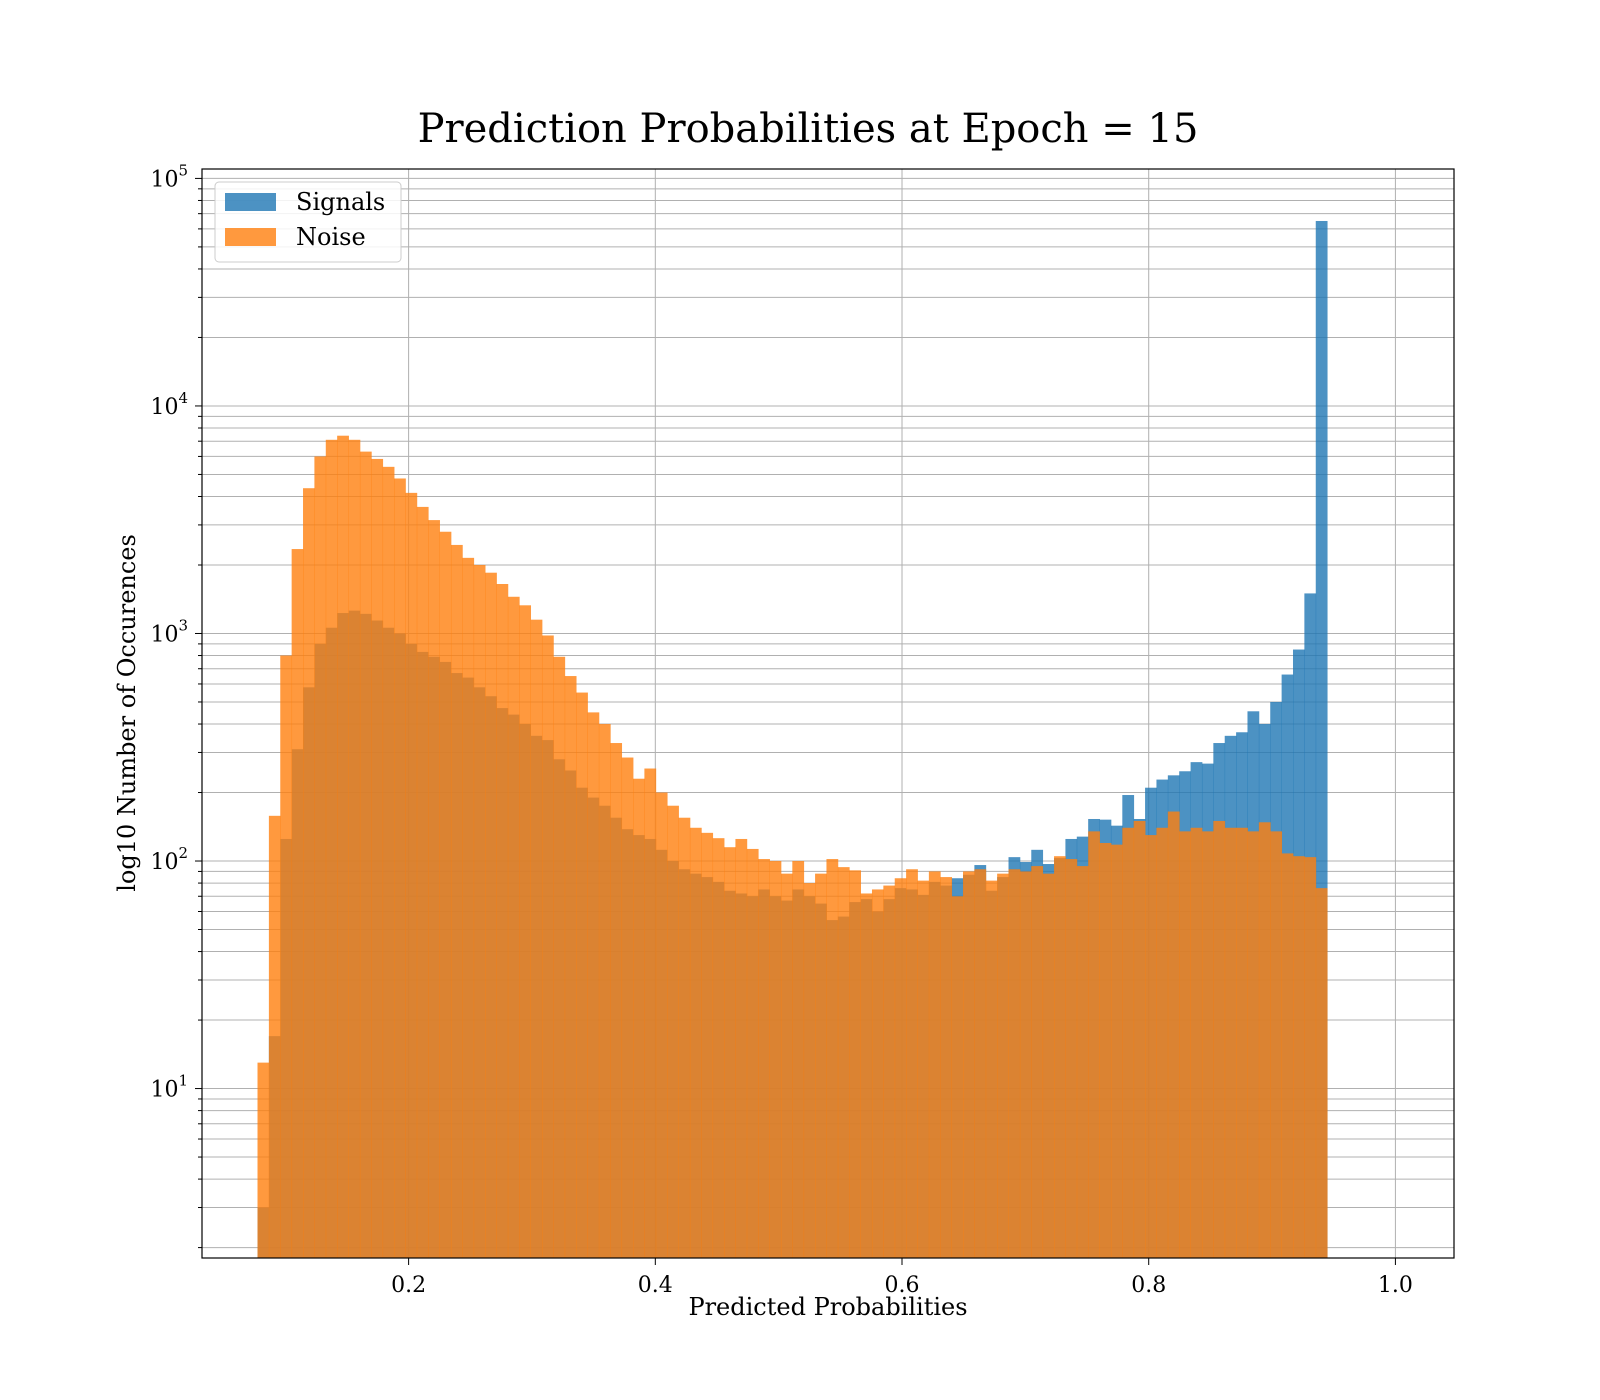  I want to click on y-tick-label: 10⁴, so click(169, 404).